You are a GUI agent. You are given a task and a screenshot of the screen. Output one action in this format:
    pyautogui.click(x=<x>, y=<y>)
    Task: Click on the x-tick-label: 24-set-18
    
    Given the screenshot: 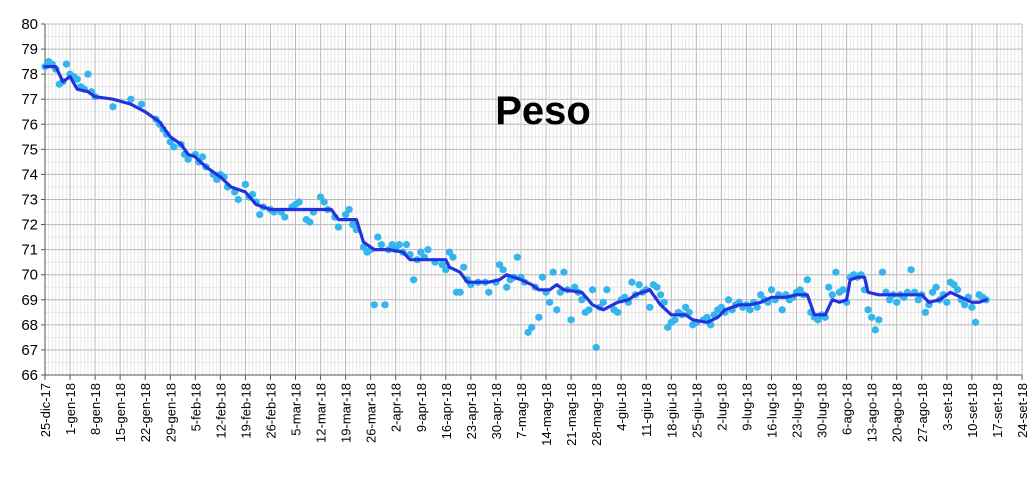 What is the action you would take?
    pyautogui.click(x=1022, y=410)
    